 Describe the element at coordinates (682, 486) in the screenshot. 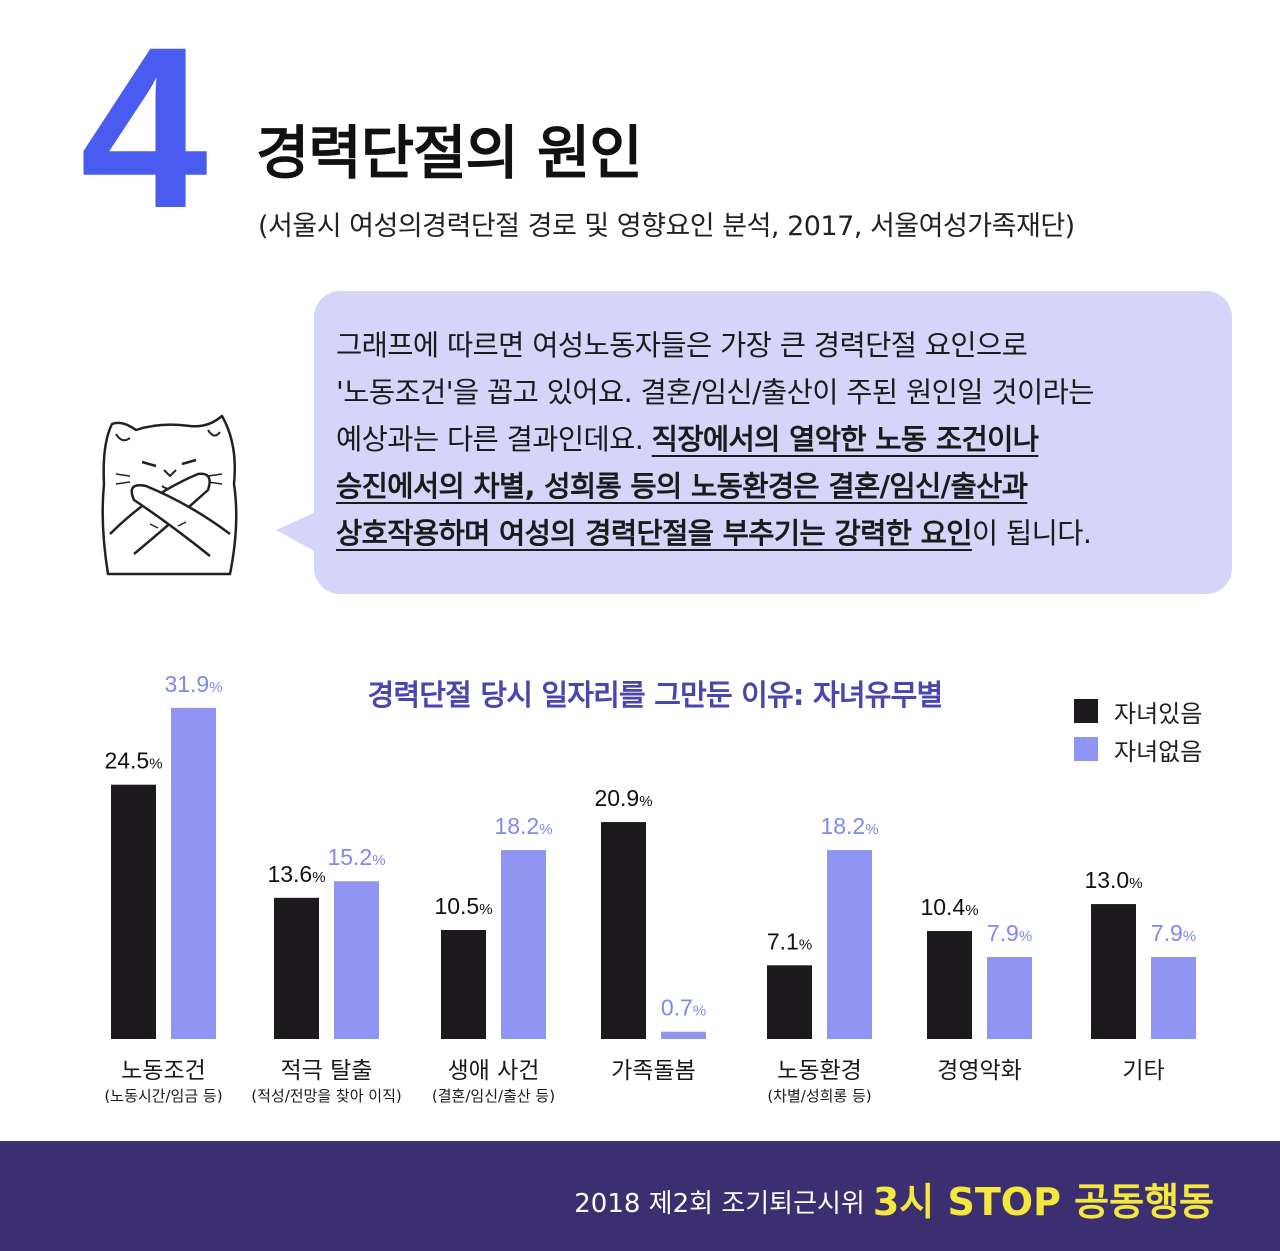

I see `bubble-line-4-emphasis: 승진에서의 차별, 성희롱 등의 노동환경은 결혼/임신/출산과` at that location.